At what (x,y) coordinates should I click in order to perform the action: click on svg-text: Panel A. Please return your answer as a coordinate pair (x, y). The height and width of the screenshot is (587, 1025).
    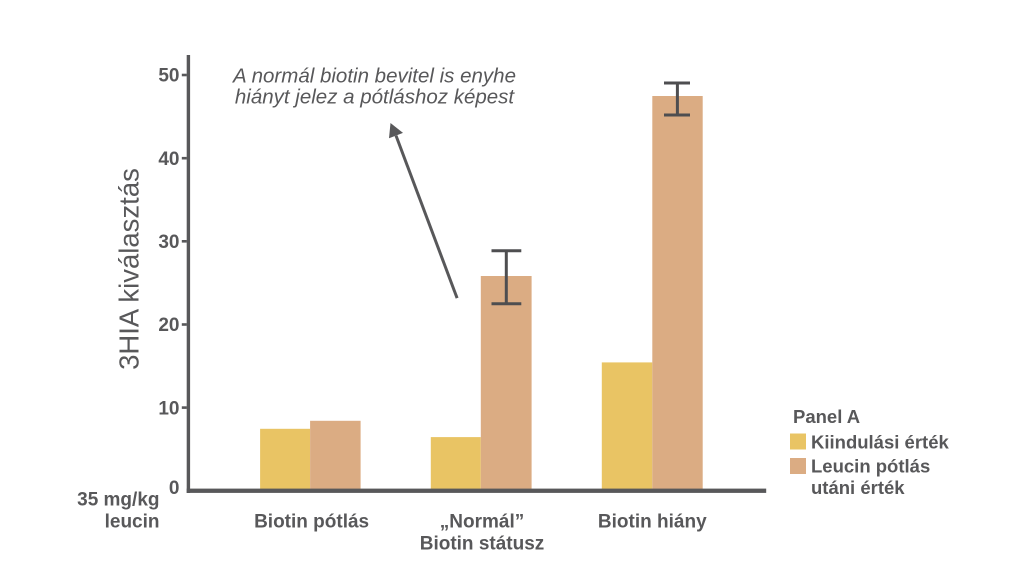
    Looking at the image, I should click on (826, 416).